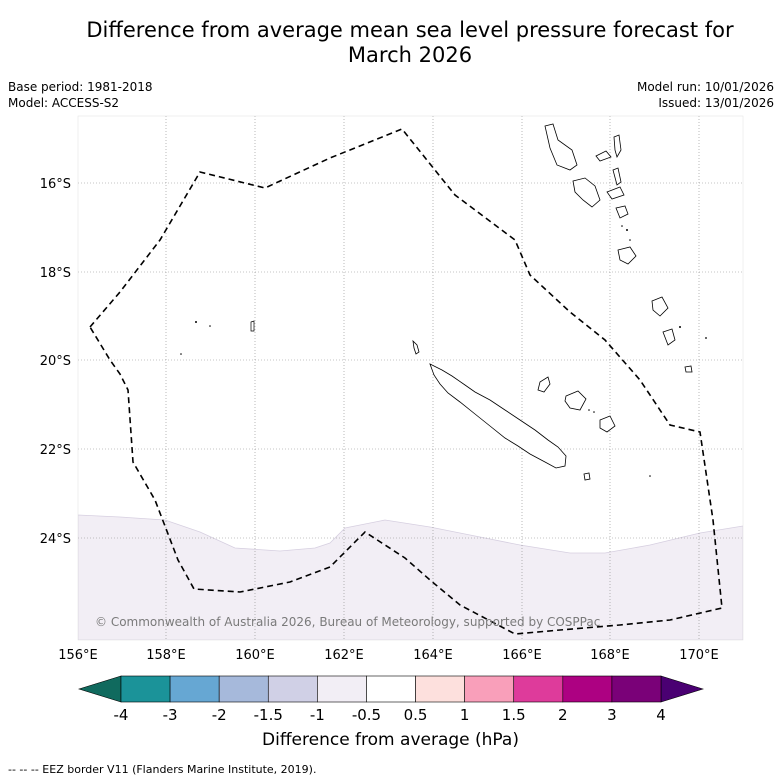 This screenshot has width=781, height=781. What do you see at coordinates (55, 450) in the screenshot?
I see `lat-tick-22: 22°S` at bounding box center [55, 450].